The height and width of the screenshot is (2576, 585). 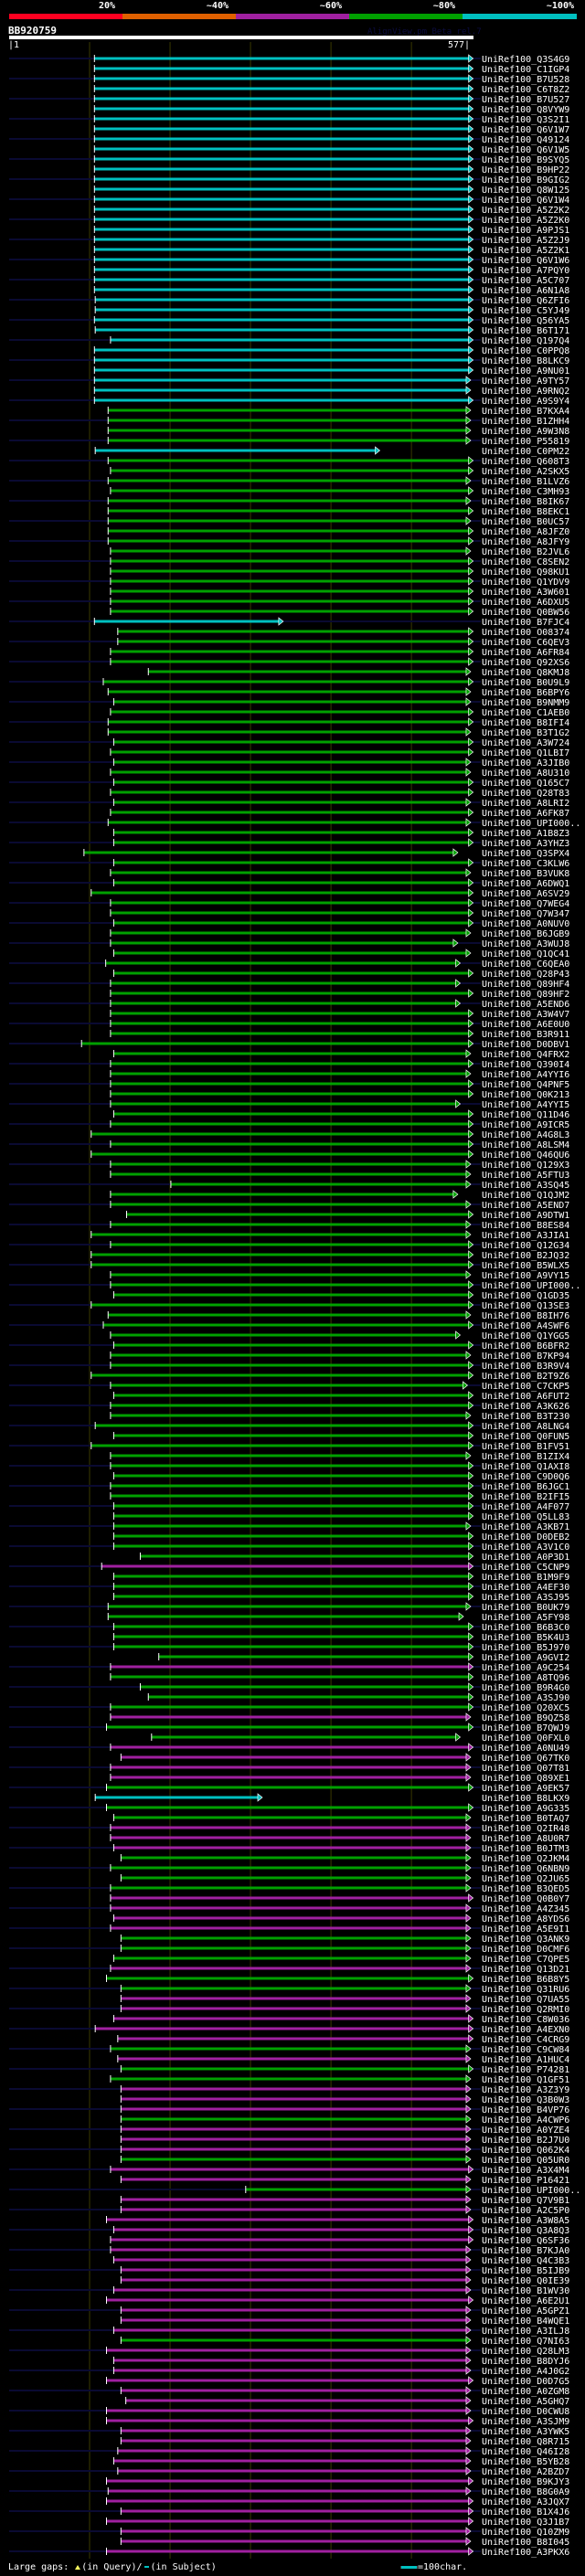 What do you see at coordinates (338, 2522) in the screenshot?
I see `alignment-row: UniRef100_Q3J1B7` at bounding box center [338, 2522].